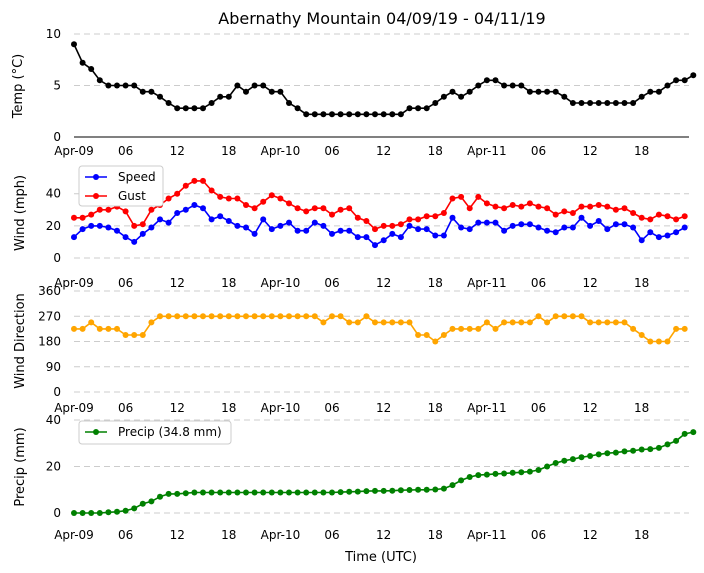 This screenshot has width=704, height=573. I want to click on y-tick-label: 40, so click(53, 420).